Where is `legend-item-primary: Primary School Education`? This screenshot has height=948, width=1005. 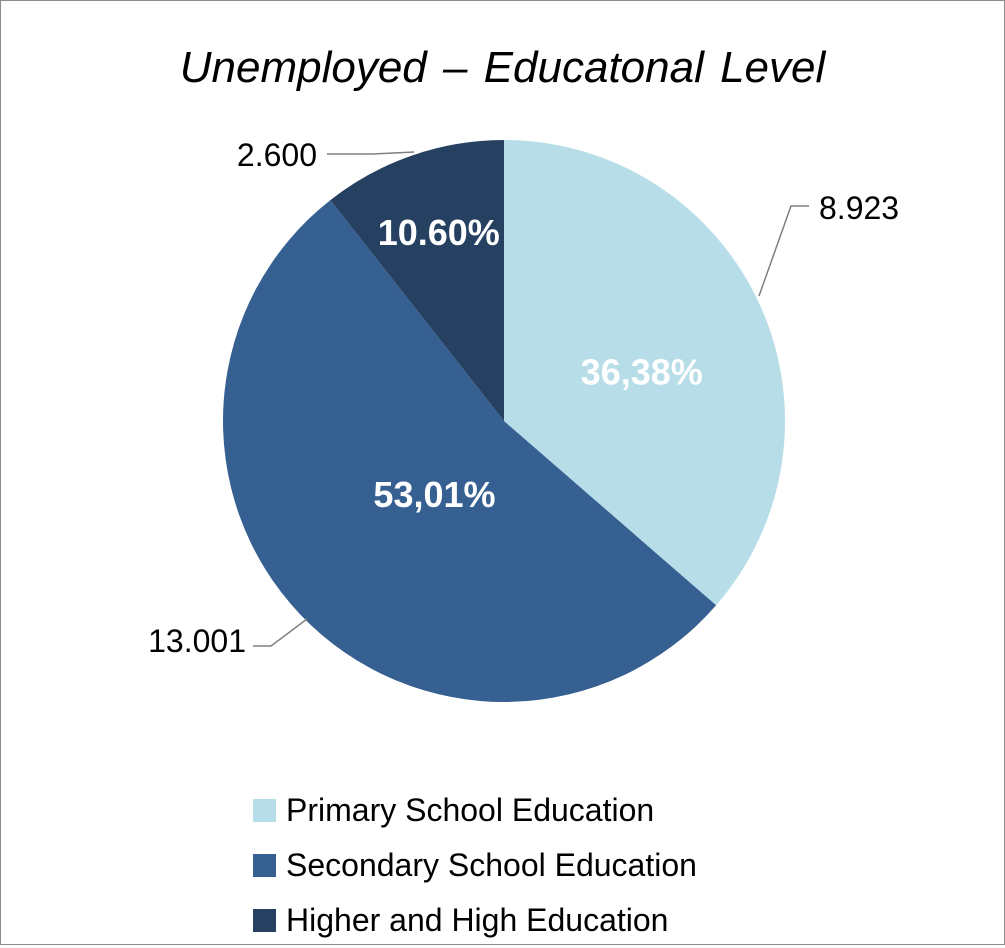 legend-item-primary: Primary School Education is located at coordinates (475, 810).